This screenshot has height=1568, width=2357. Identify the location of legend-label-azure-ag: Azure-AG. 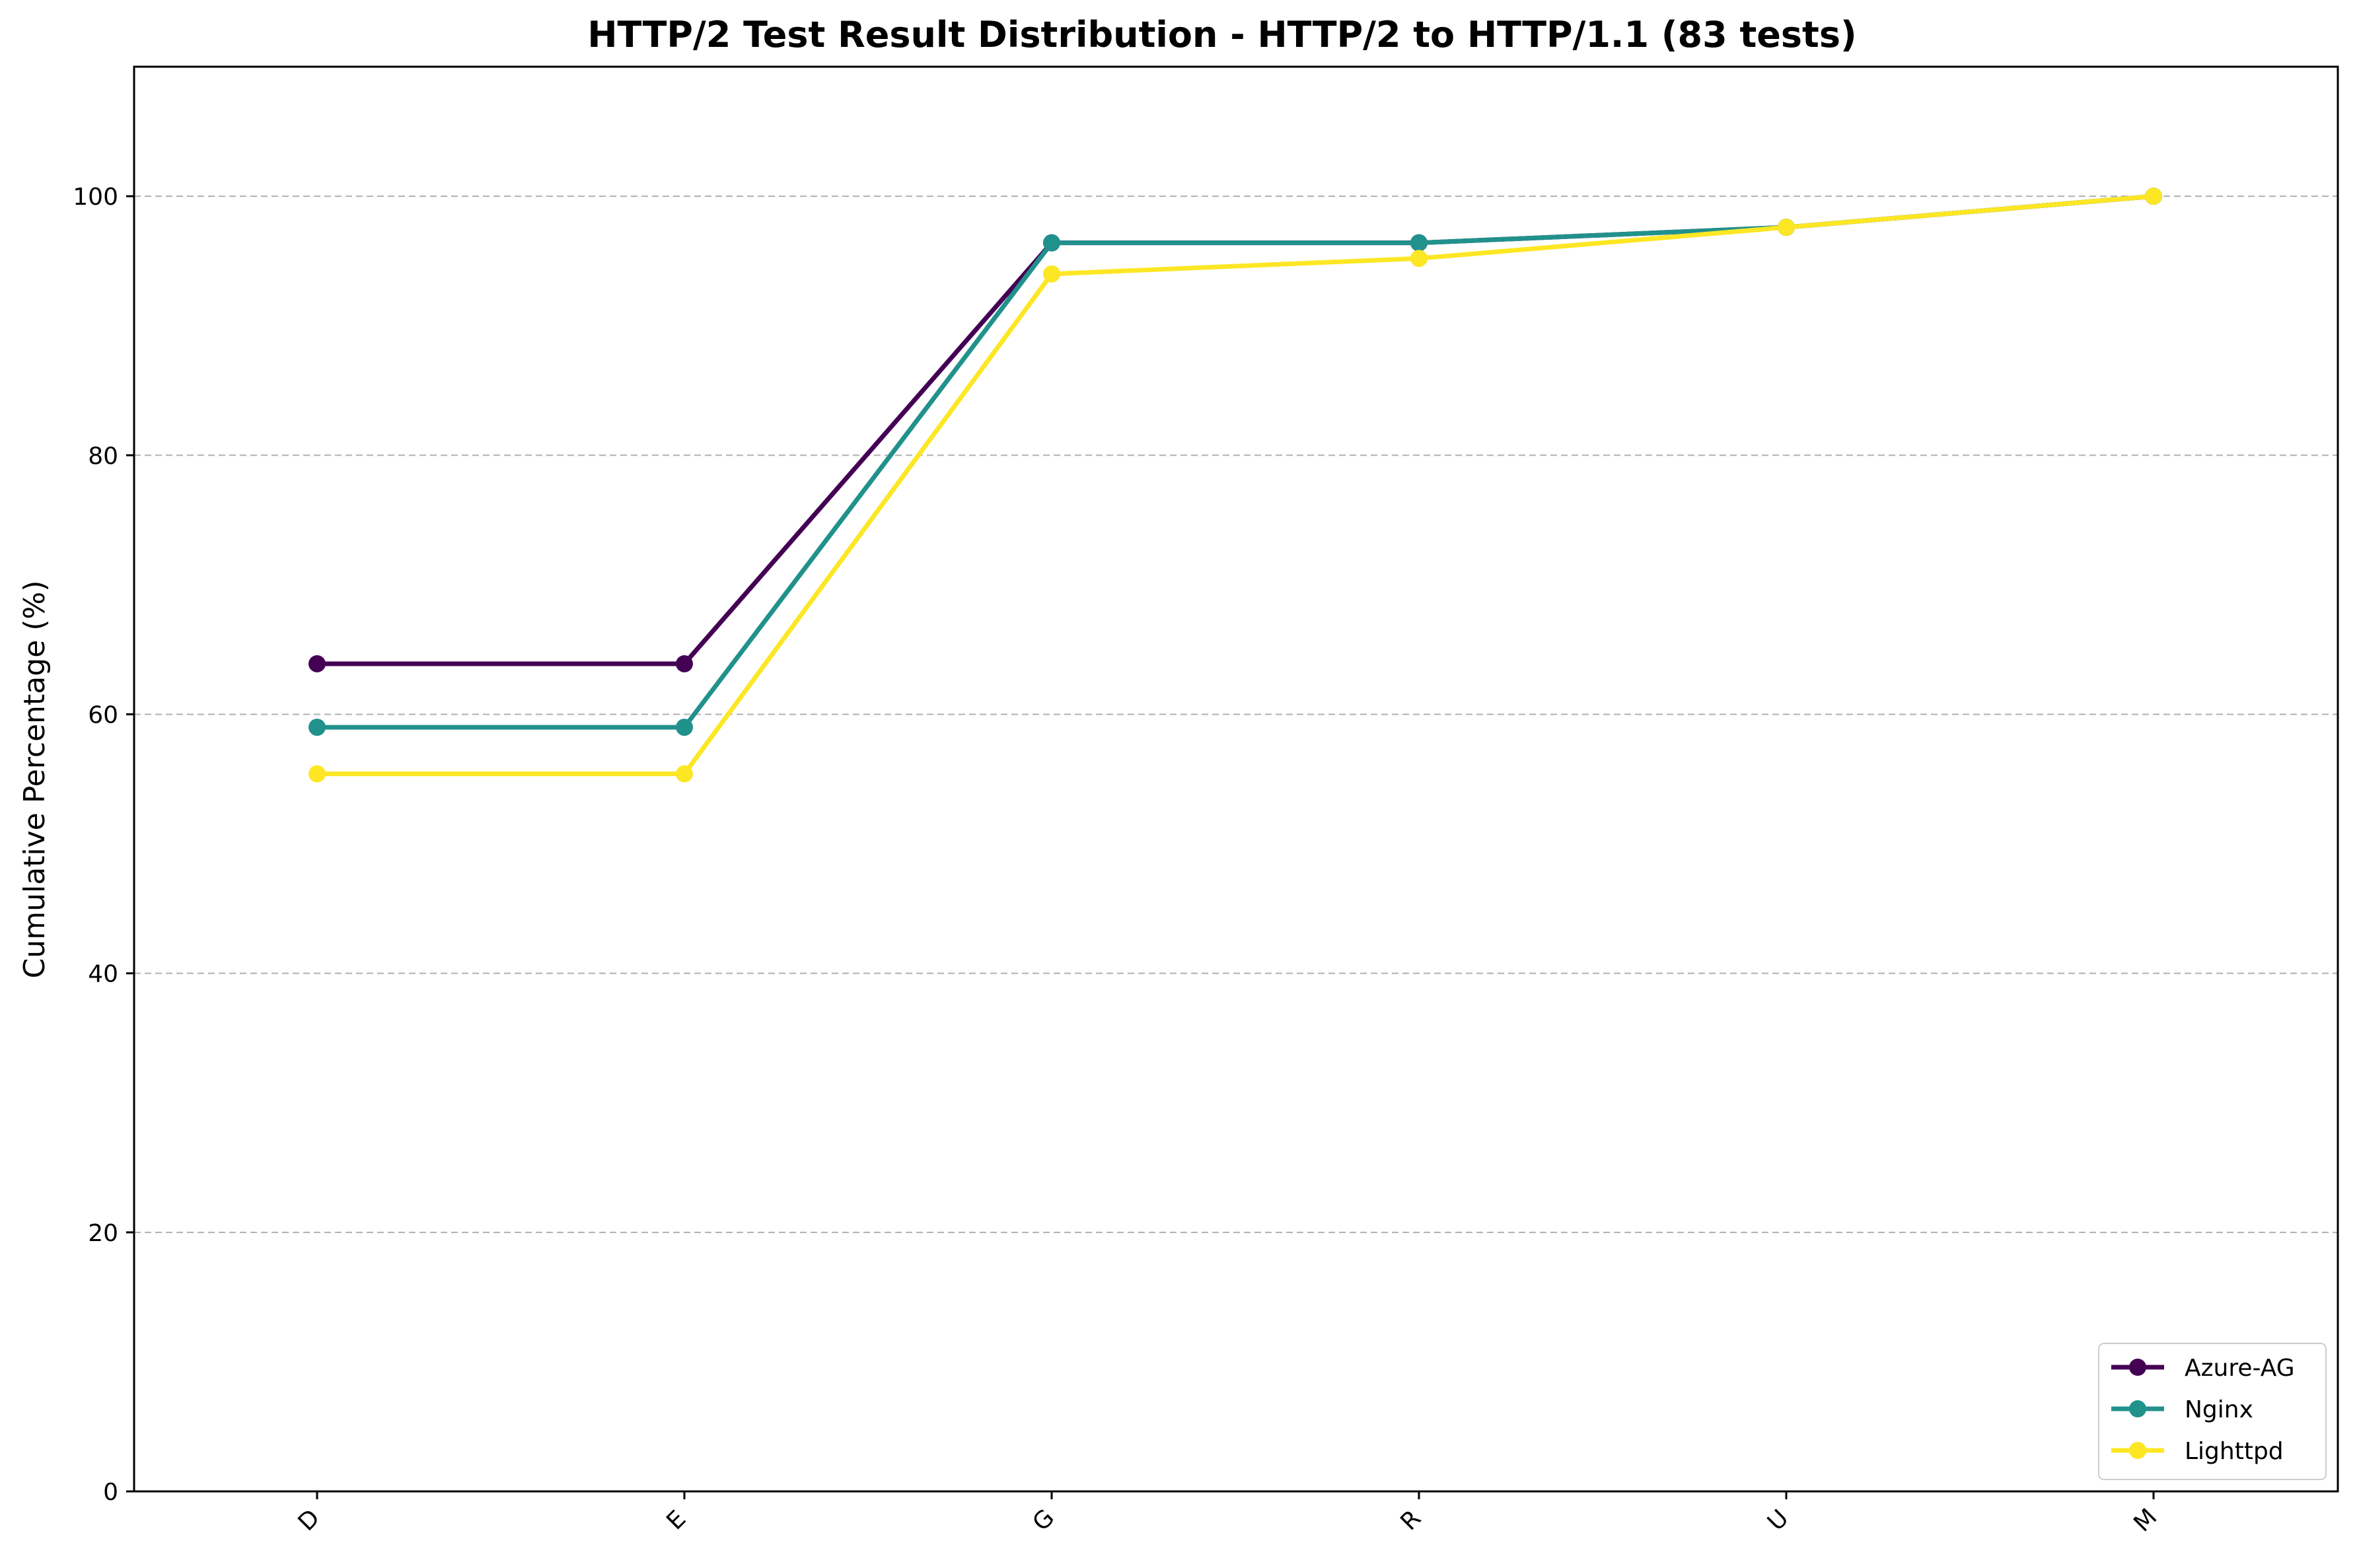
(2240, 1368).